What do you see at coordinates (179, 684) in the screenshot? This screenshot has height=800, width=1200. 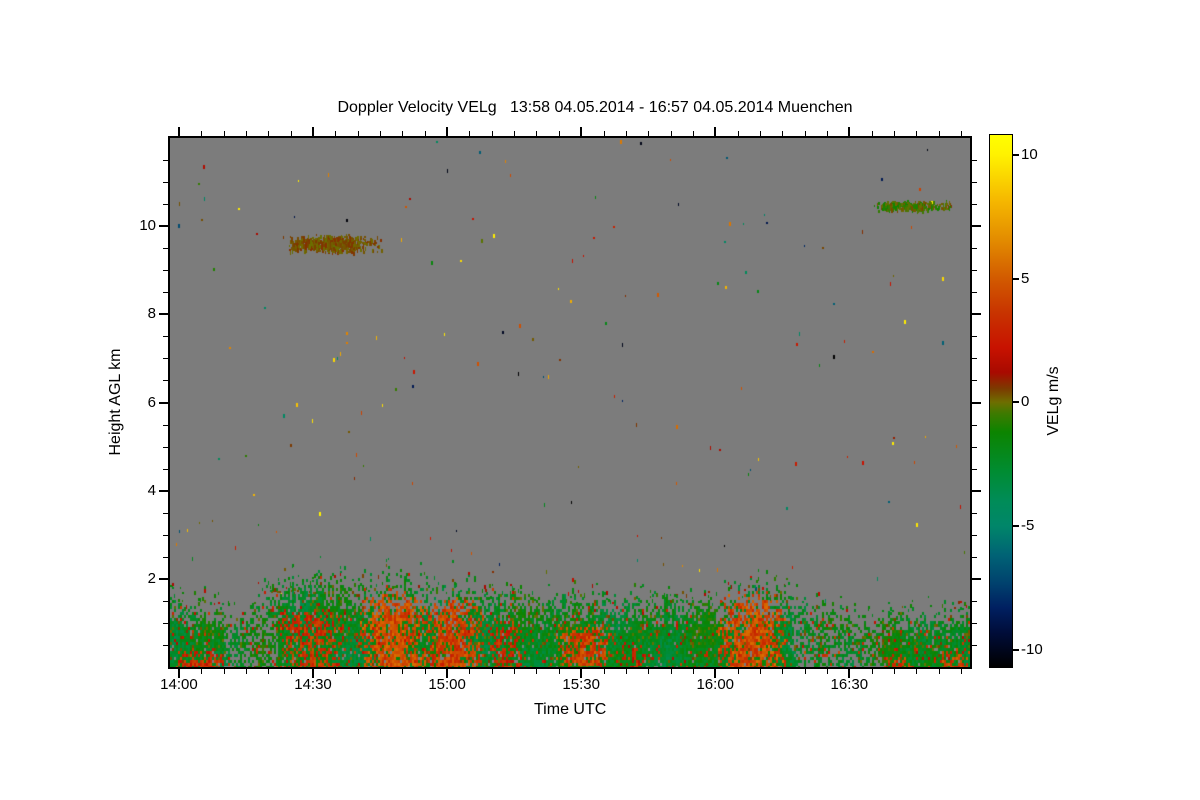 I see `x-axis-tick-label: 14:00` at bounding box center [179, 684].